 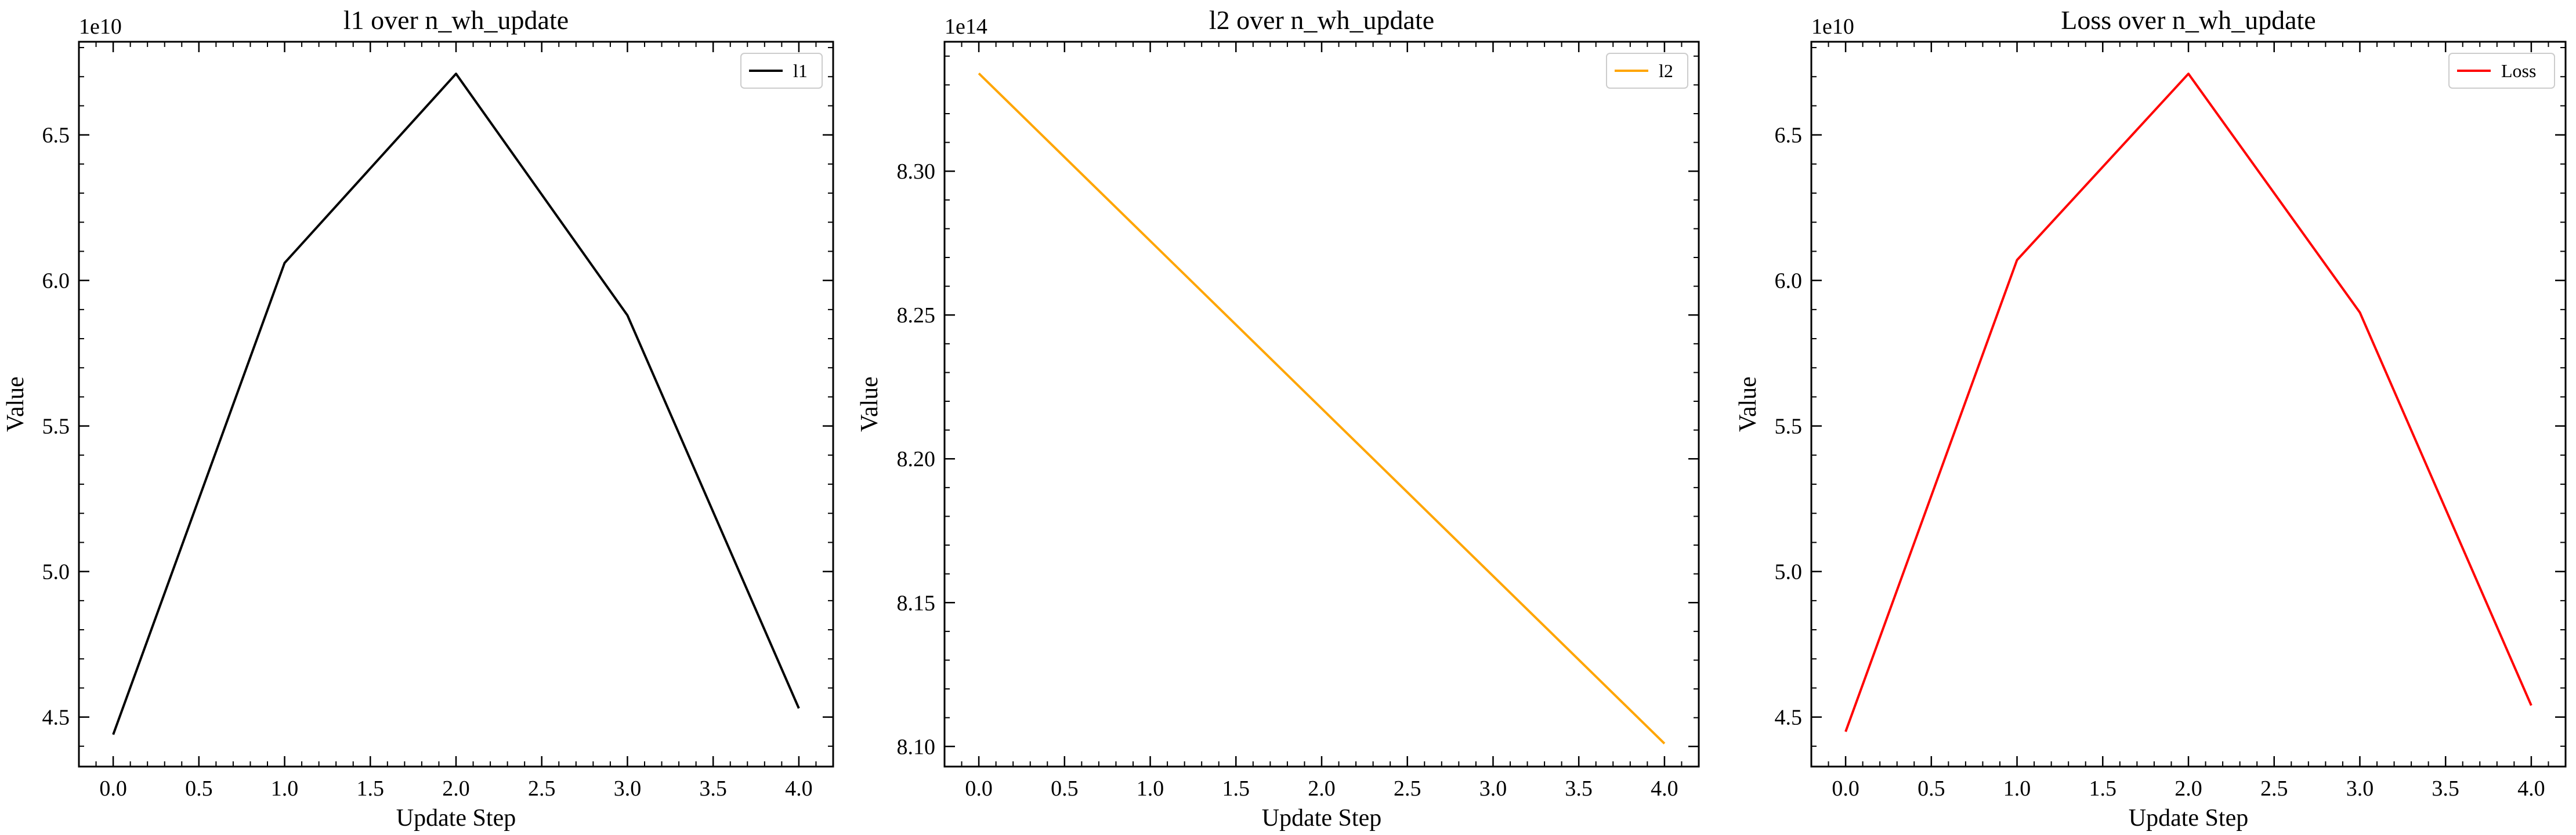 I want to click on y-tick-label: 8.25, so click(x=916, y=316).